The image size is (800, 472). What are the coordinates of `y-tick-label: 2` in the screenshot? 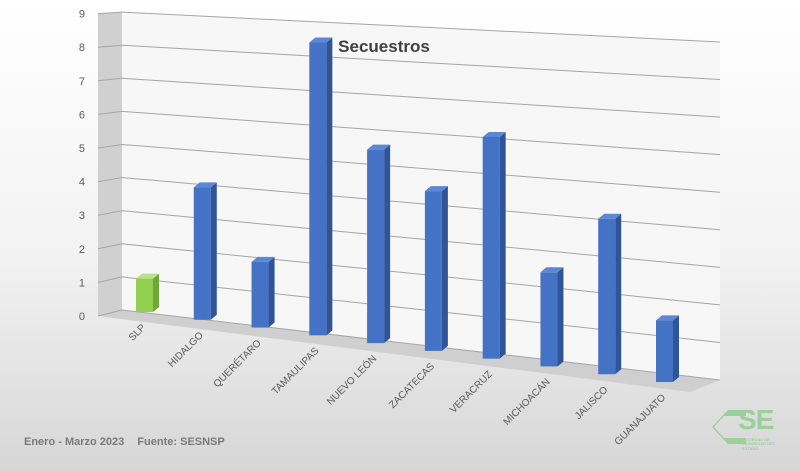 It's located at (82, 250).